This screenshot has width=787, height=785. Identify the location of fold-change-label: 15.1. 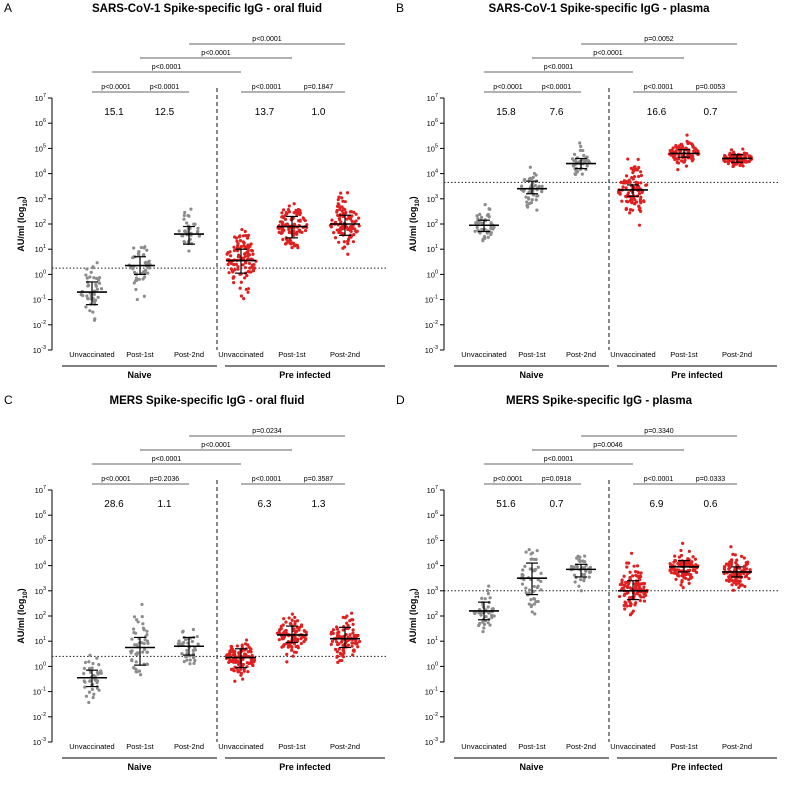
(114, 112).